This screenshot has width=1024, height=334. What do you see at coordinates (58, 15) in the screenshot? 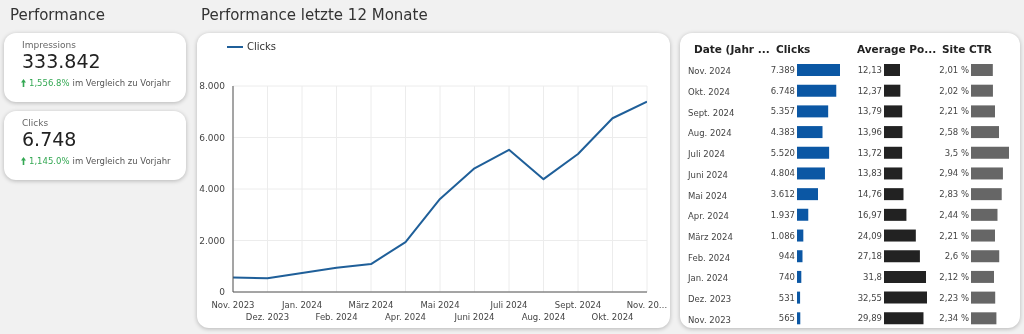
I see `text: Performance` at bounding box center [58, 15].